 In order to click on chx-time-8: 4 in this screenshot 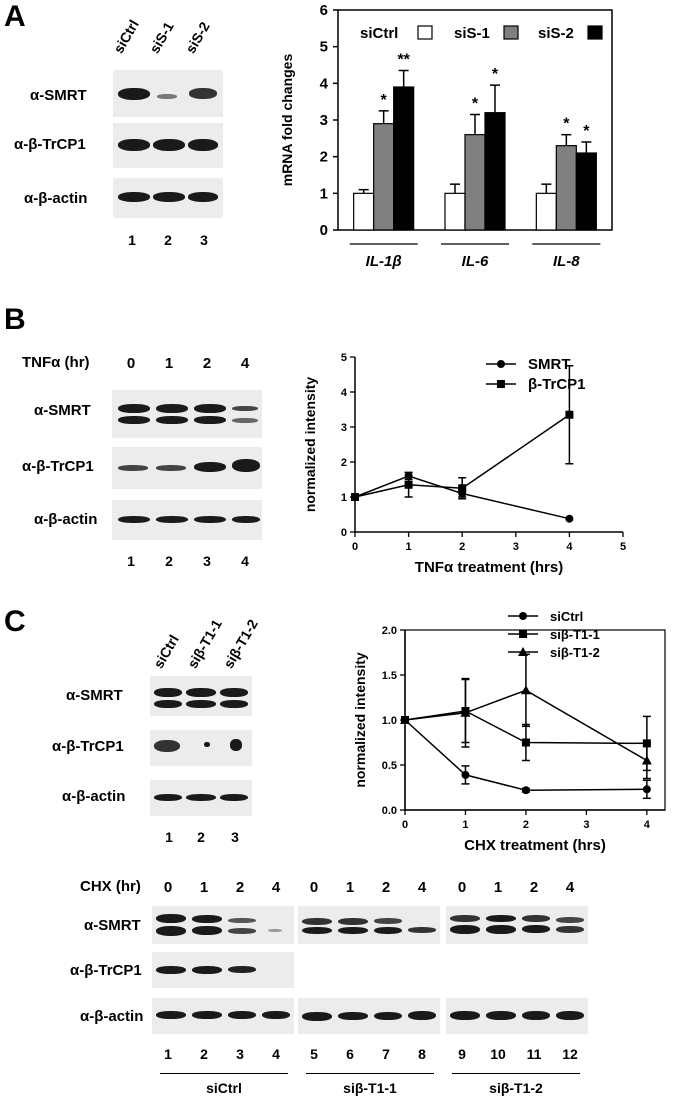, I will do `click(422, 887)`.